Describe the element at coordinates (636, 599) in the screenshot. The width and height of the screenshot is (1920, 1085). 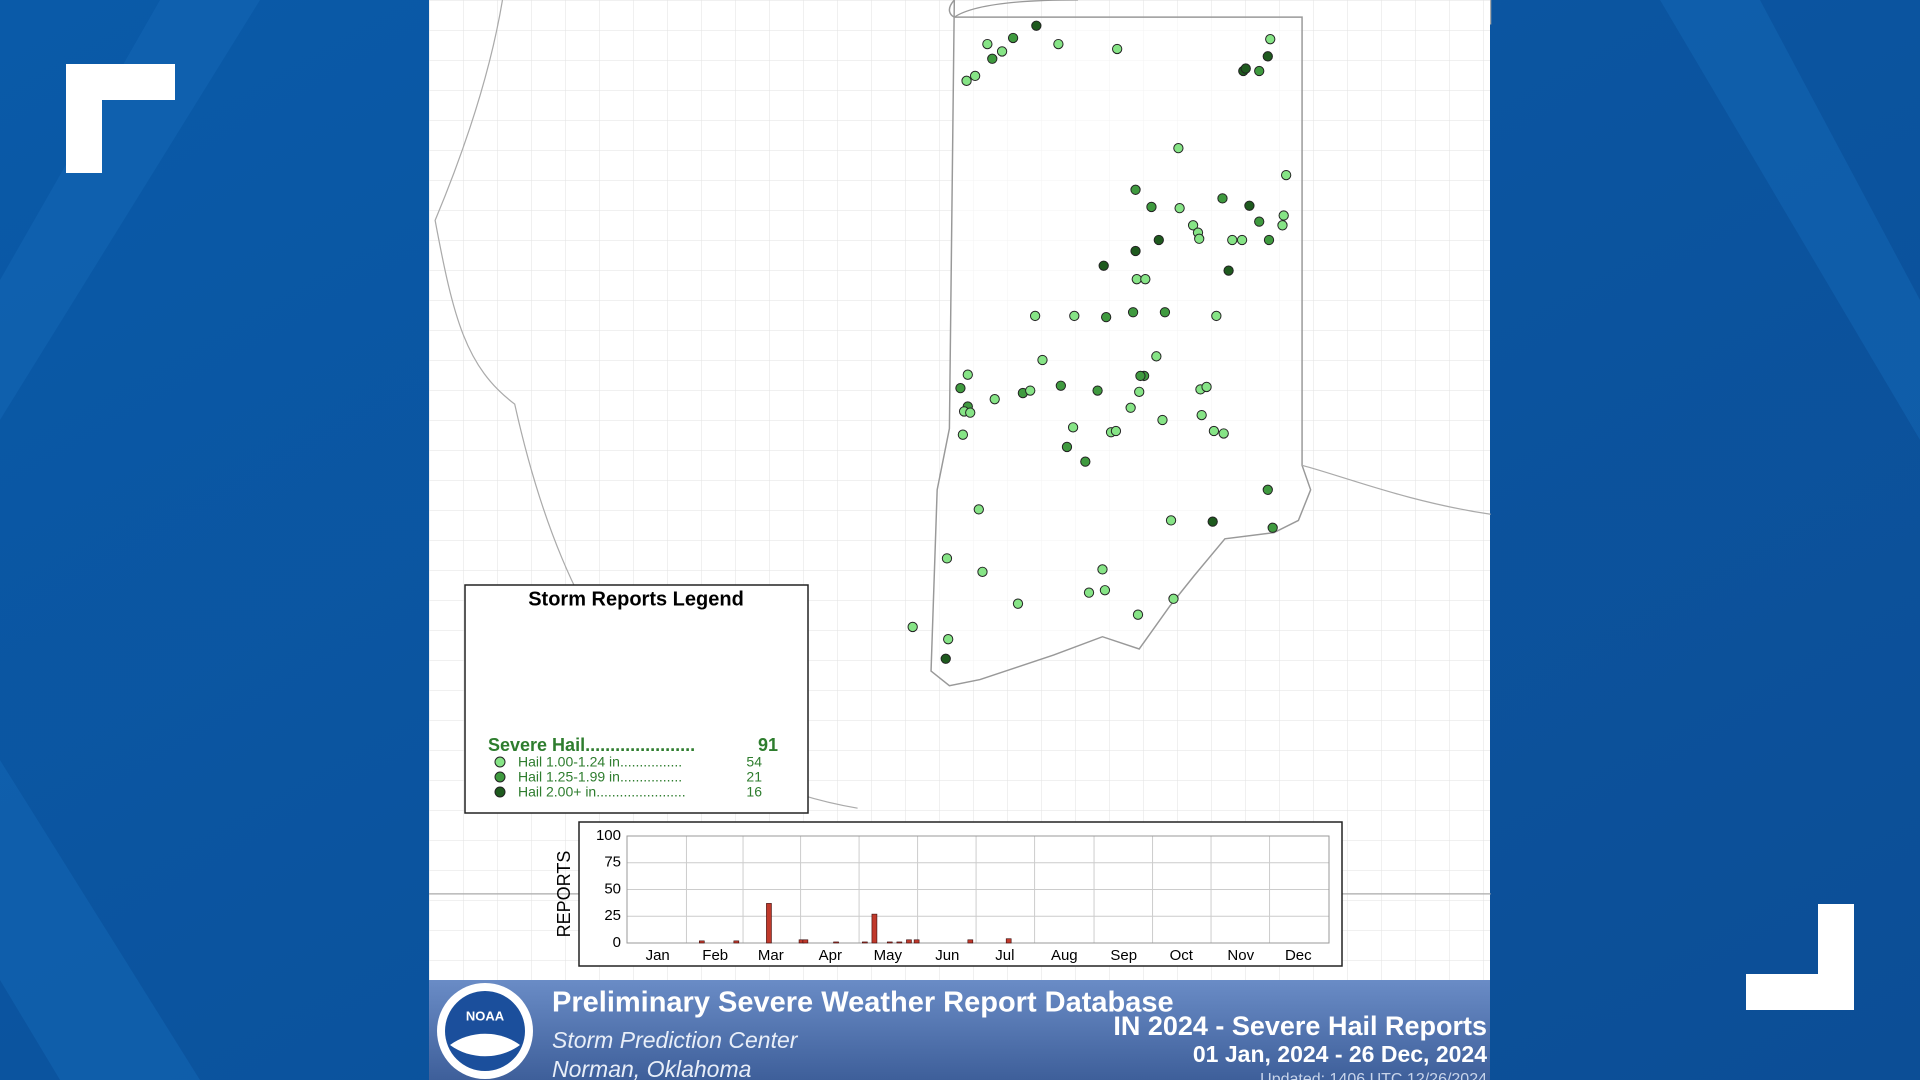
I see `legend-title: Storm Reports Legend` at that location.